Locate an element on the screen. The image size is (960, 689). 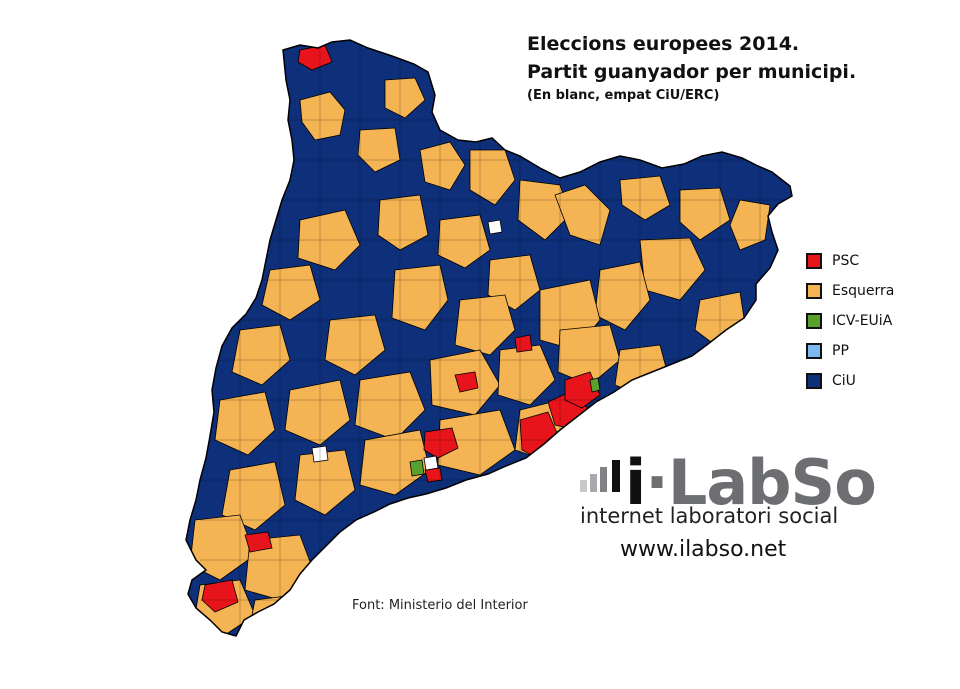
legend-item-esquerra: Esquerra is located at coordinates (850, 291).